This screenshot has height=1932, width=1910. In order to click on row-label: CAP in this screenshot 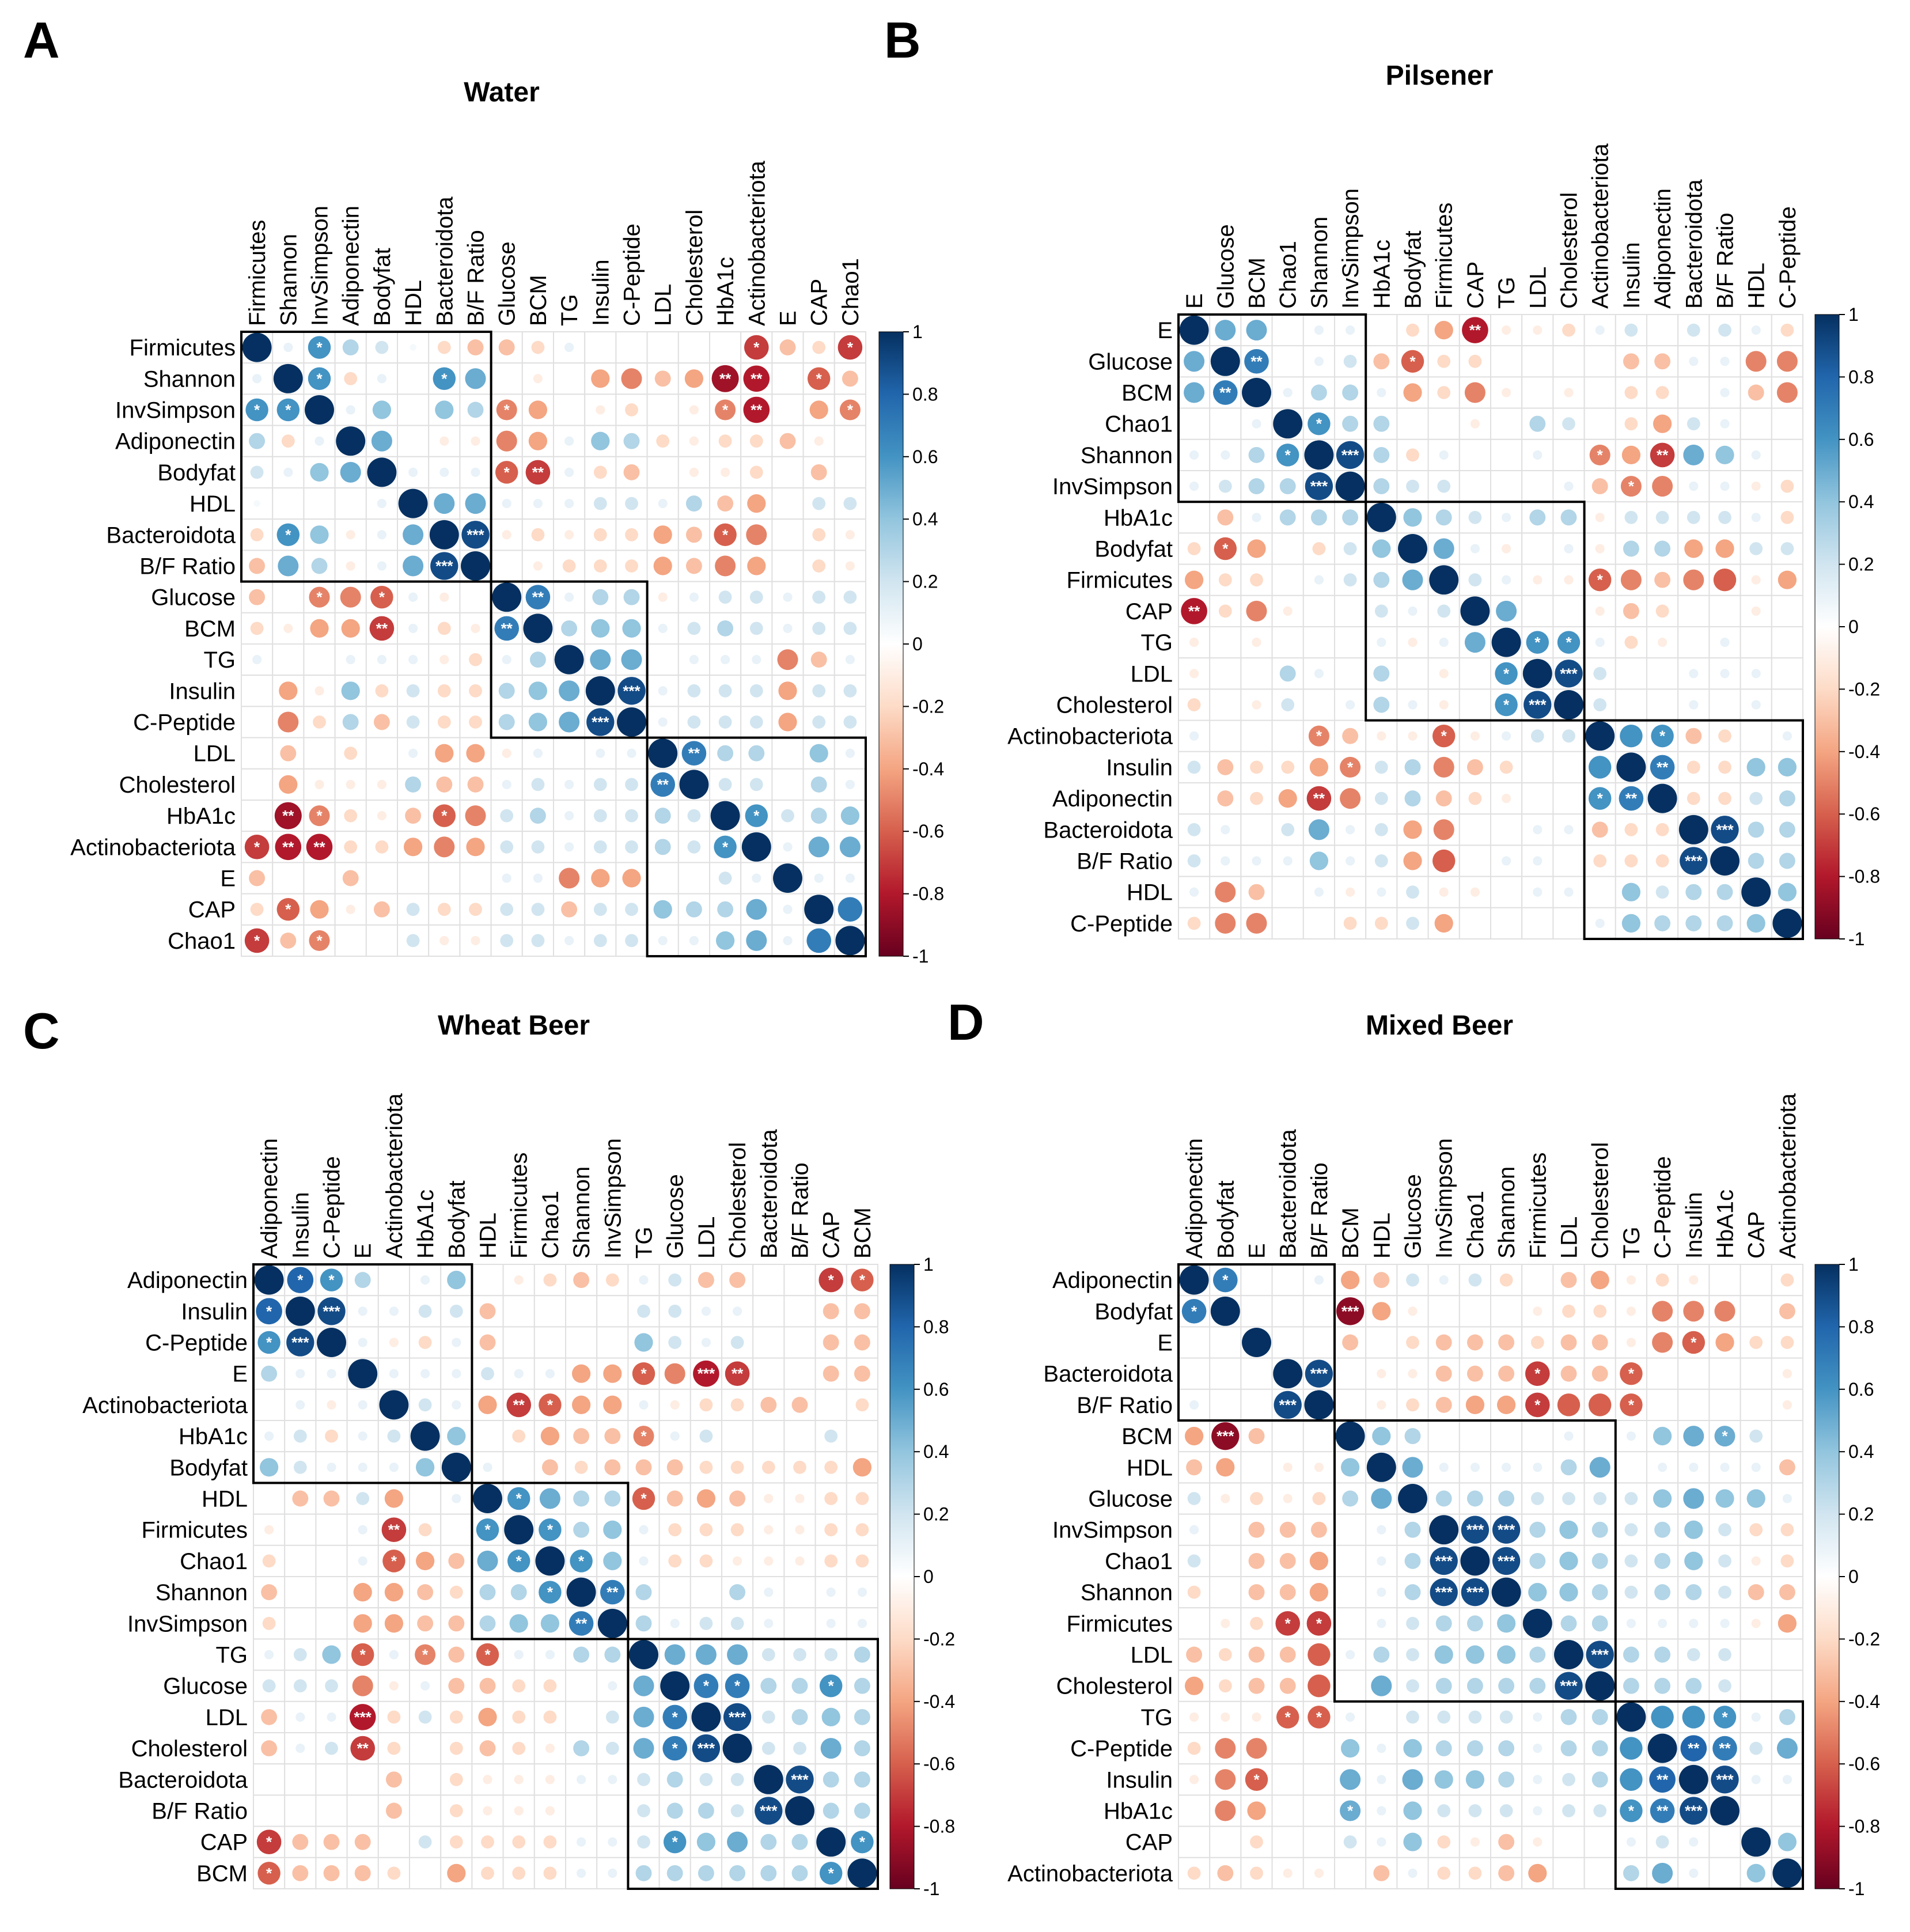, I will do `click(224, 1842)`.